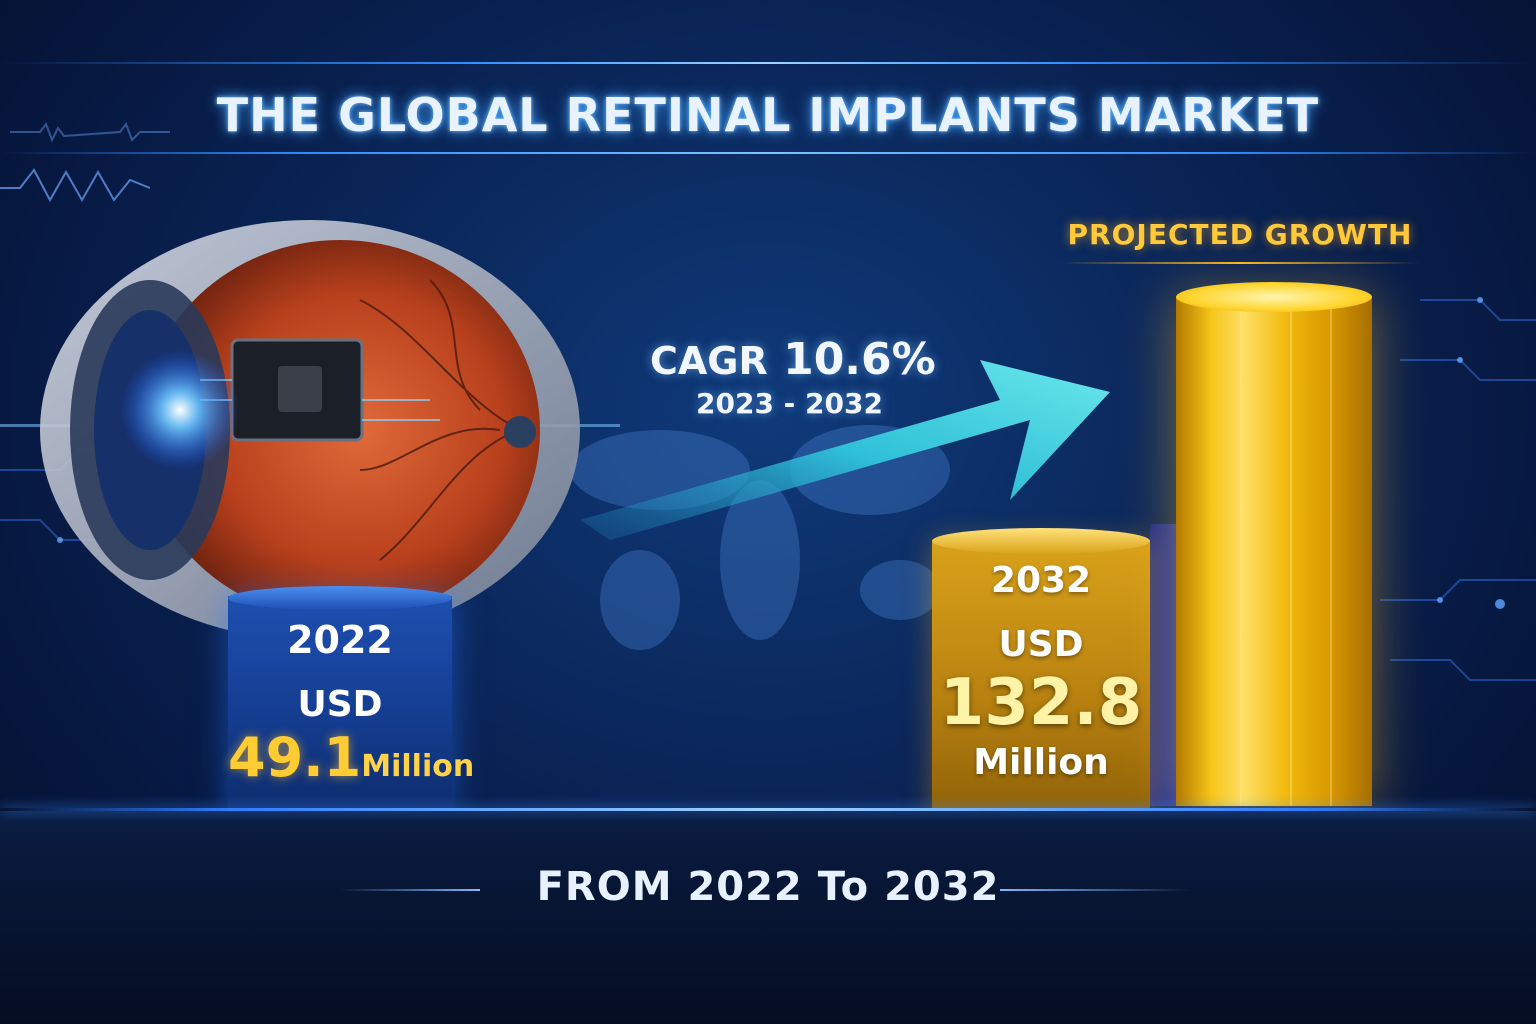 This screenshot has height=1024, width=1536. I want to click on start-value-box, so click(340, 704).